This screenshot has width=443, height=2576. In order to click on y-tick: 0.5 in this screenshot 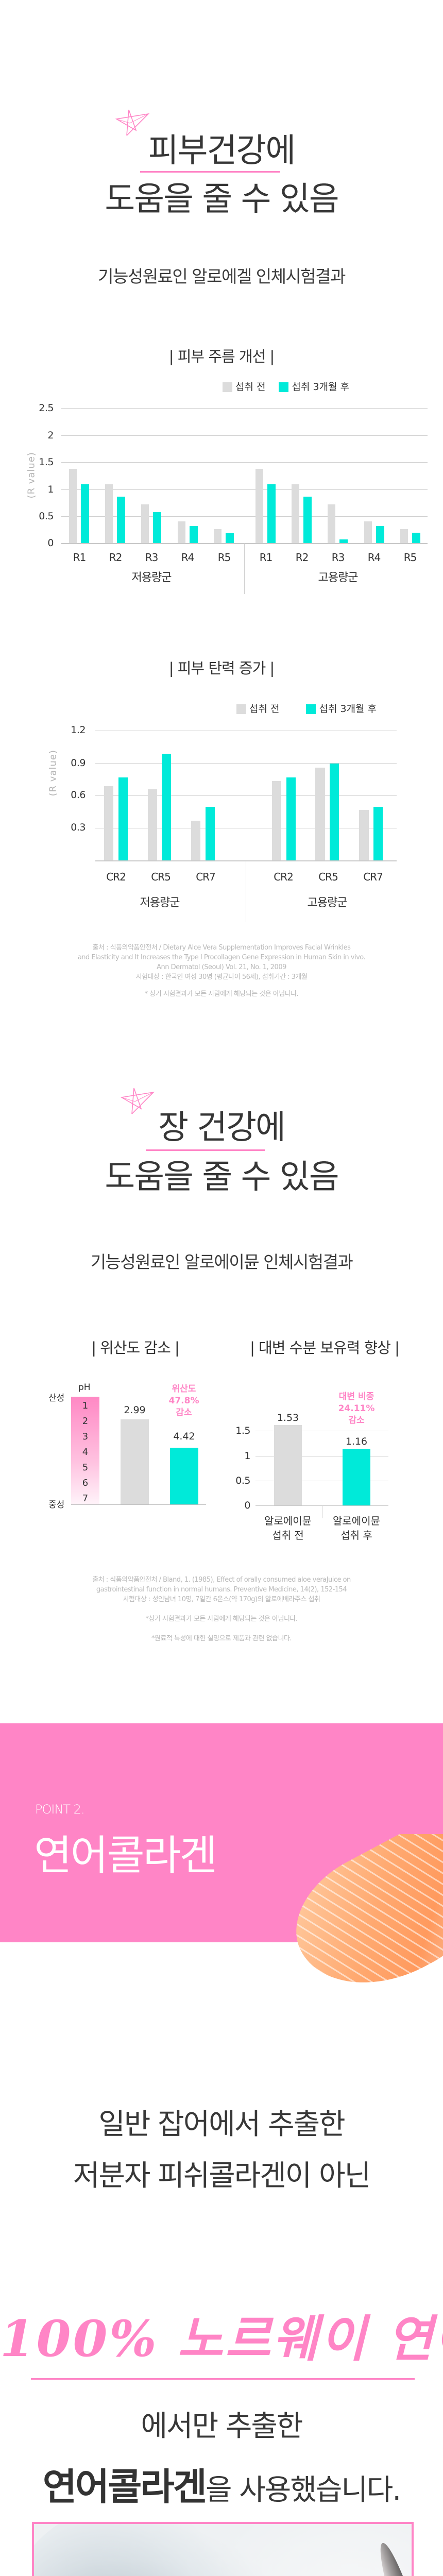, I will do `click(242, 1480)`.